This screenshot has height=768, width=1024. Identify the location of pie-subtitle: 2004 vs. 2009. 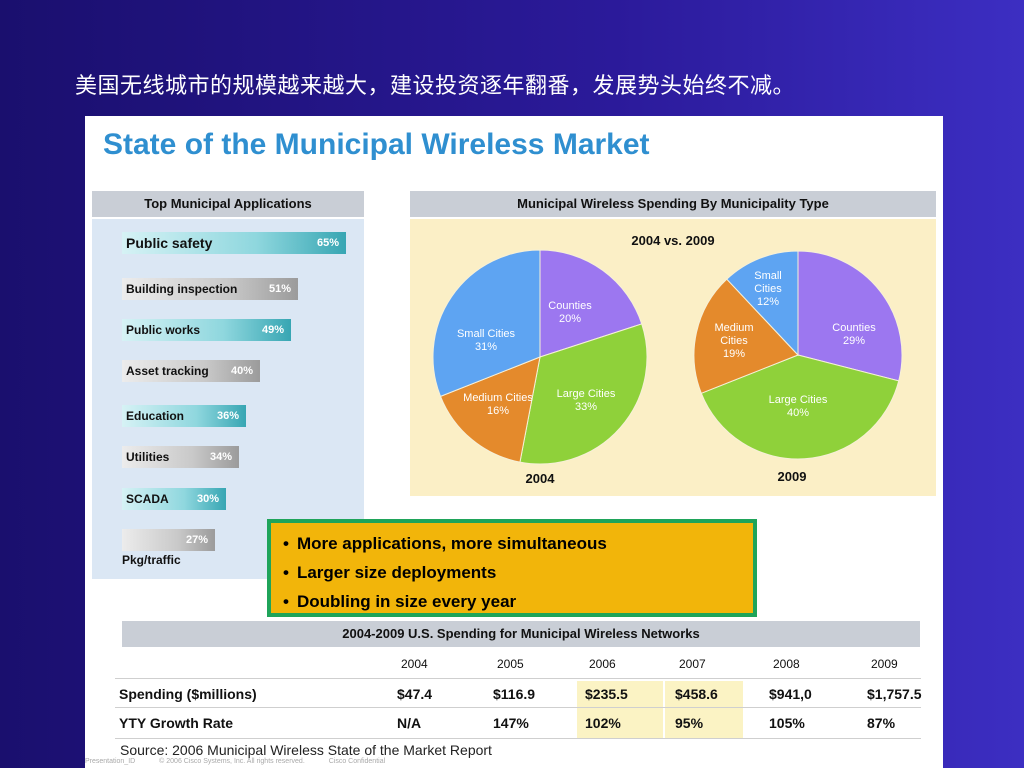
(673, 240).